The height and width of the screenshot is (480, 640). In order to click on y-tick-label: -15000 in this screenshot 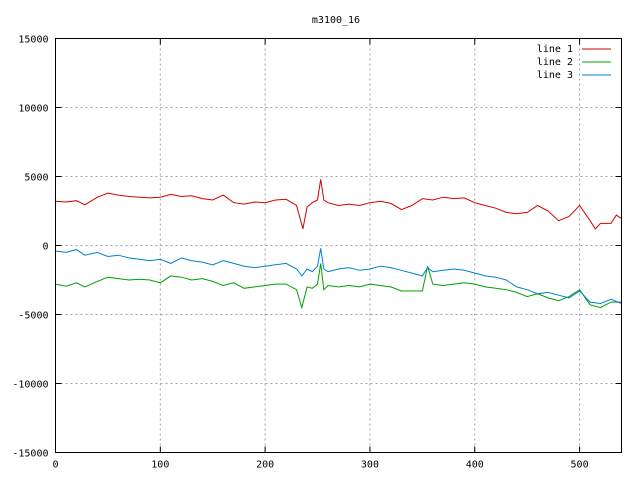, I will do `click(30, 454)`.